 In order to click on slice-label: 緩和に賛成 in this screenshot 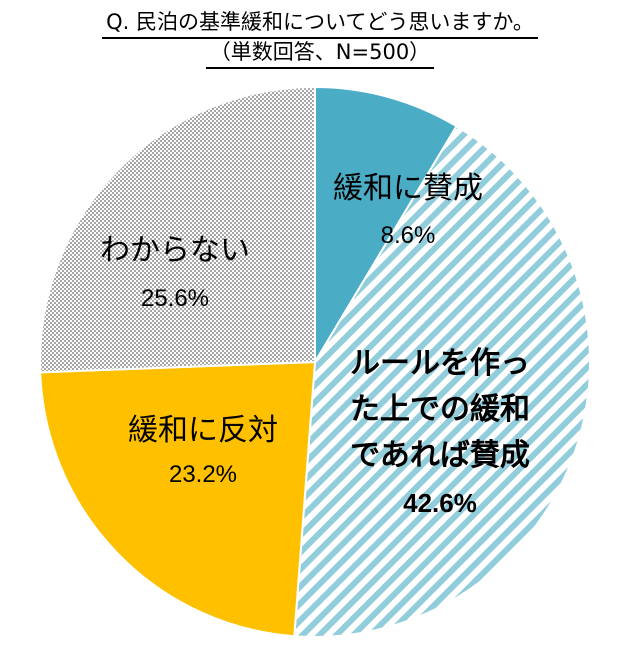, I will do `click(408, 188)`.